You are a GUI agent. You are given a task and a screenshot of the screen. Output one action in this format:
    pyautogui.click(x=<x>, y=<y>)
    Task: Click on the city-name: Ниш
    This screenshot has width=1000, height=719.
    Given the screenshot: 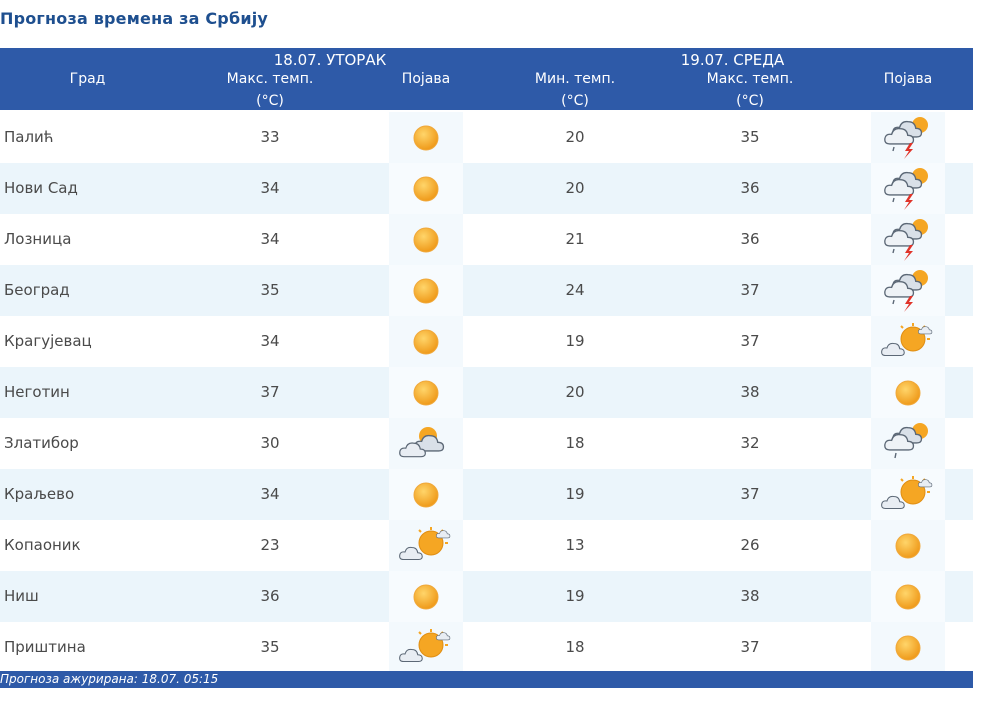 What is the action you would take?
    pyautogui.click(x=21, y=596)
    